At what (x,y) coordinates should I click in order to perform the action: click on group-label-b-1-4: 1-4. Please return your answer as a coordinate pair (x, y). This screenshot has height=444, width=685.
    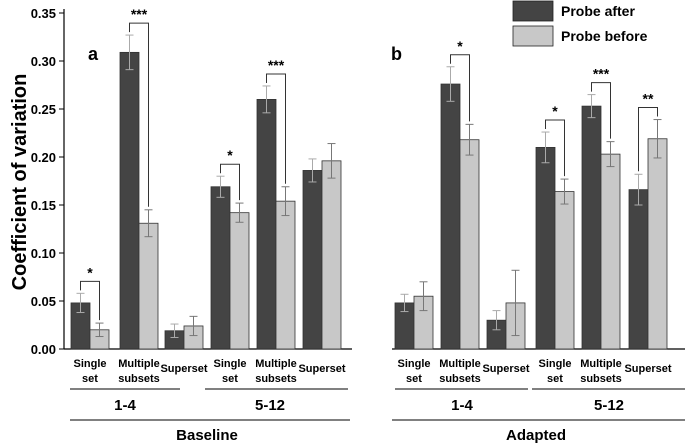
    Looking at the image, I should click on (462, 405).